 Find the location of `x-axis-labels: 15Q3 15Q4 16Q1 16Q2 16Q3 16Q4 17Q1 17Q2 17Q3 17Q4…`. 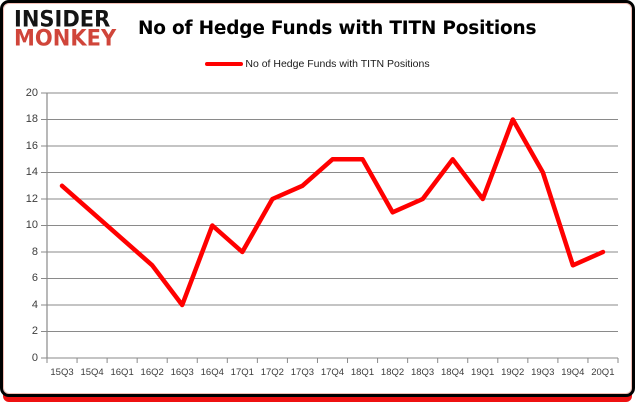

x-axis-labels: 15Q3 15Q4 16Q1 16Q2 16Q3 16Q4 17Q1 17Q2 17Q3 17Q4… is located at coordinates (332, 374).